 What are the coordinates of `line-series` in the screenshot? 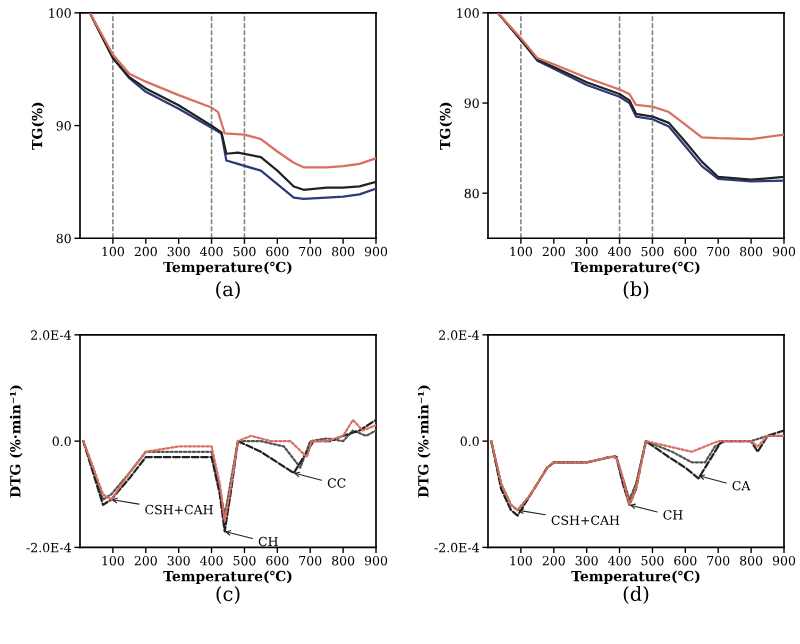 It's located at (640, 76).